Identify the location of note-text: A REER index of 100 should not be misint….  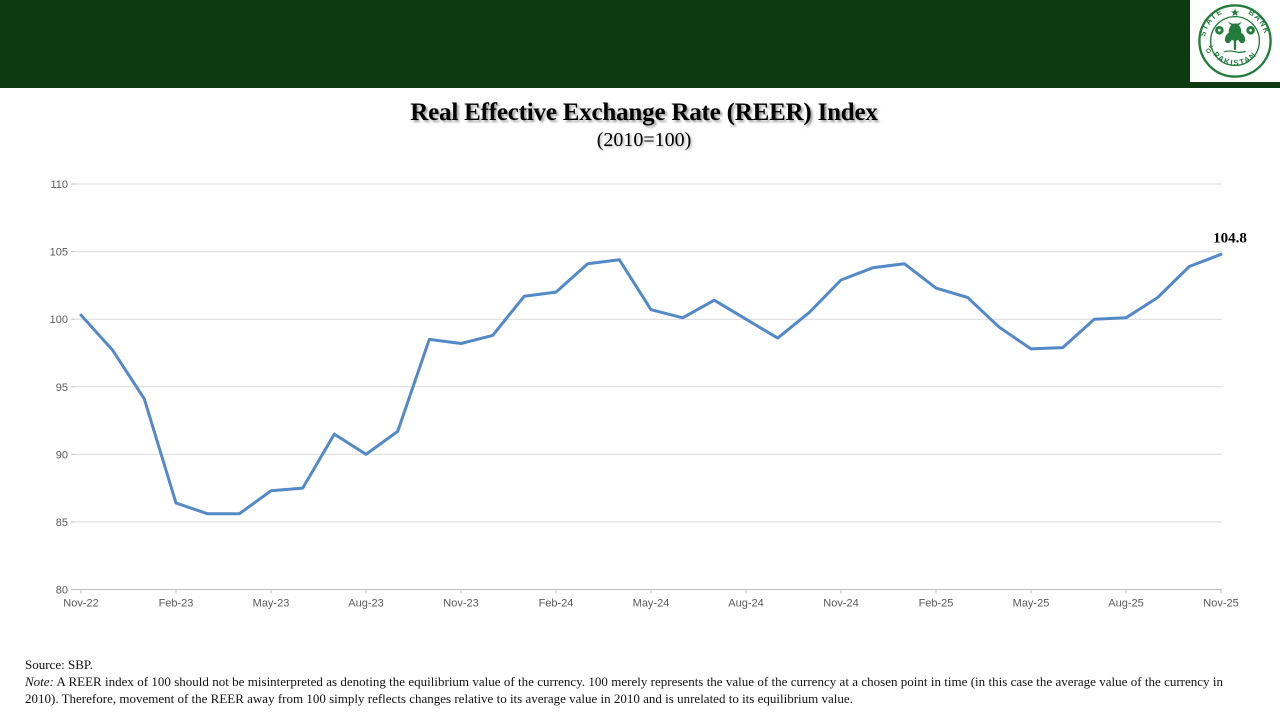
(624, 690).